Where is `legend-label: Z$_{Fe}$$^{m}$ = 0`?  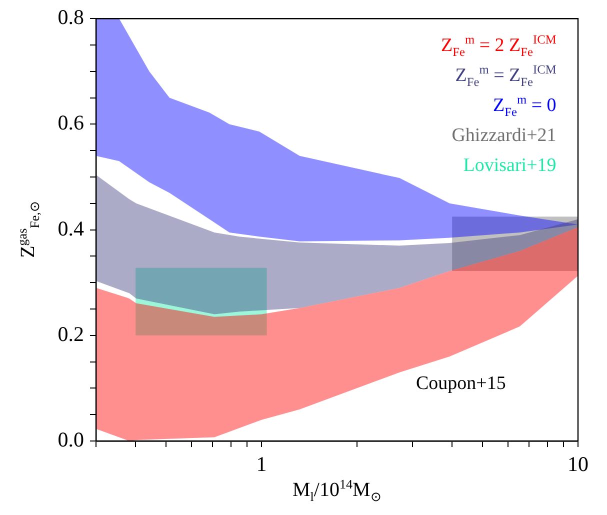
legend-label: Z$_{Fe}$$^{m}$ = 0 is located at coordinates (524, 105).